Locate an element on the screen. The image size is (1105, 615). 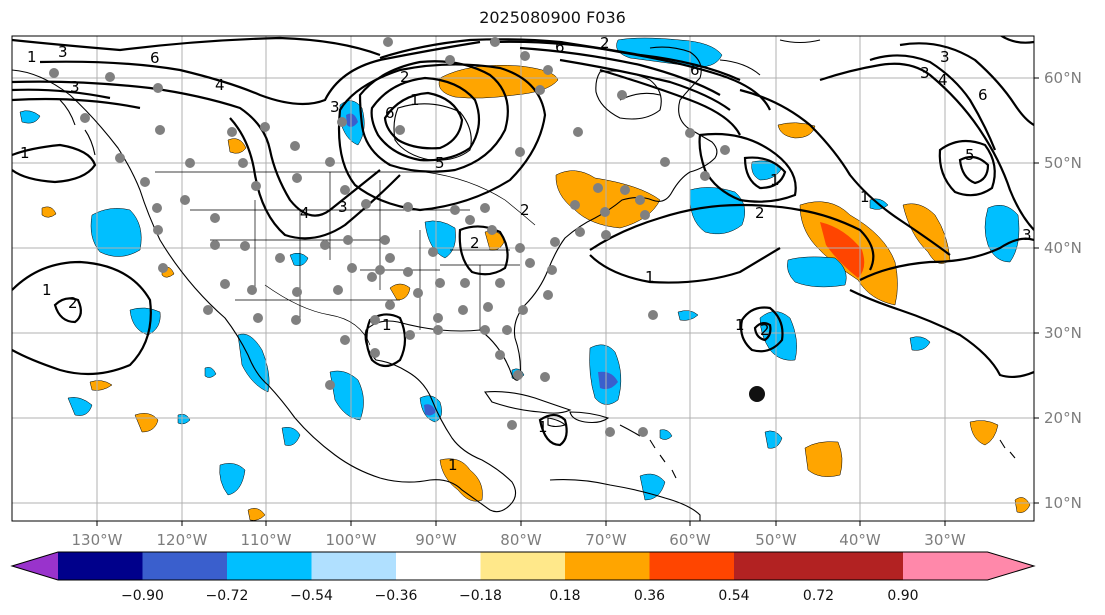
lon-label: 70°W is located at coordinates (606, 540).